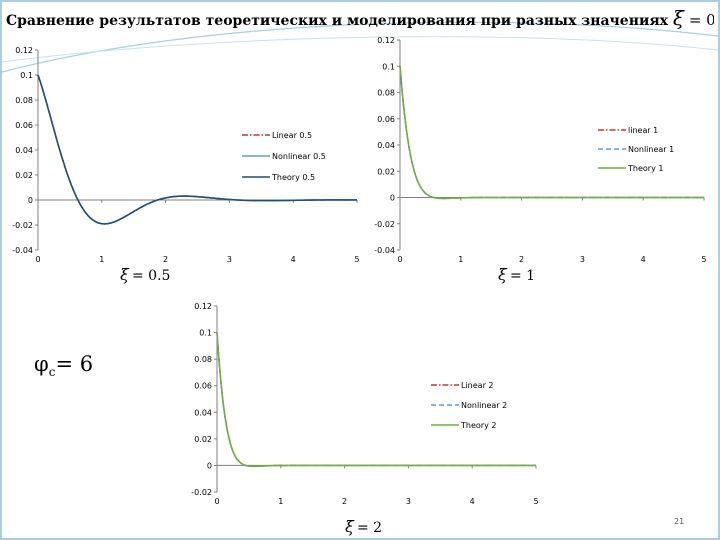  I want to click on legend-label: Linear 2, so click(477, 385).